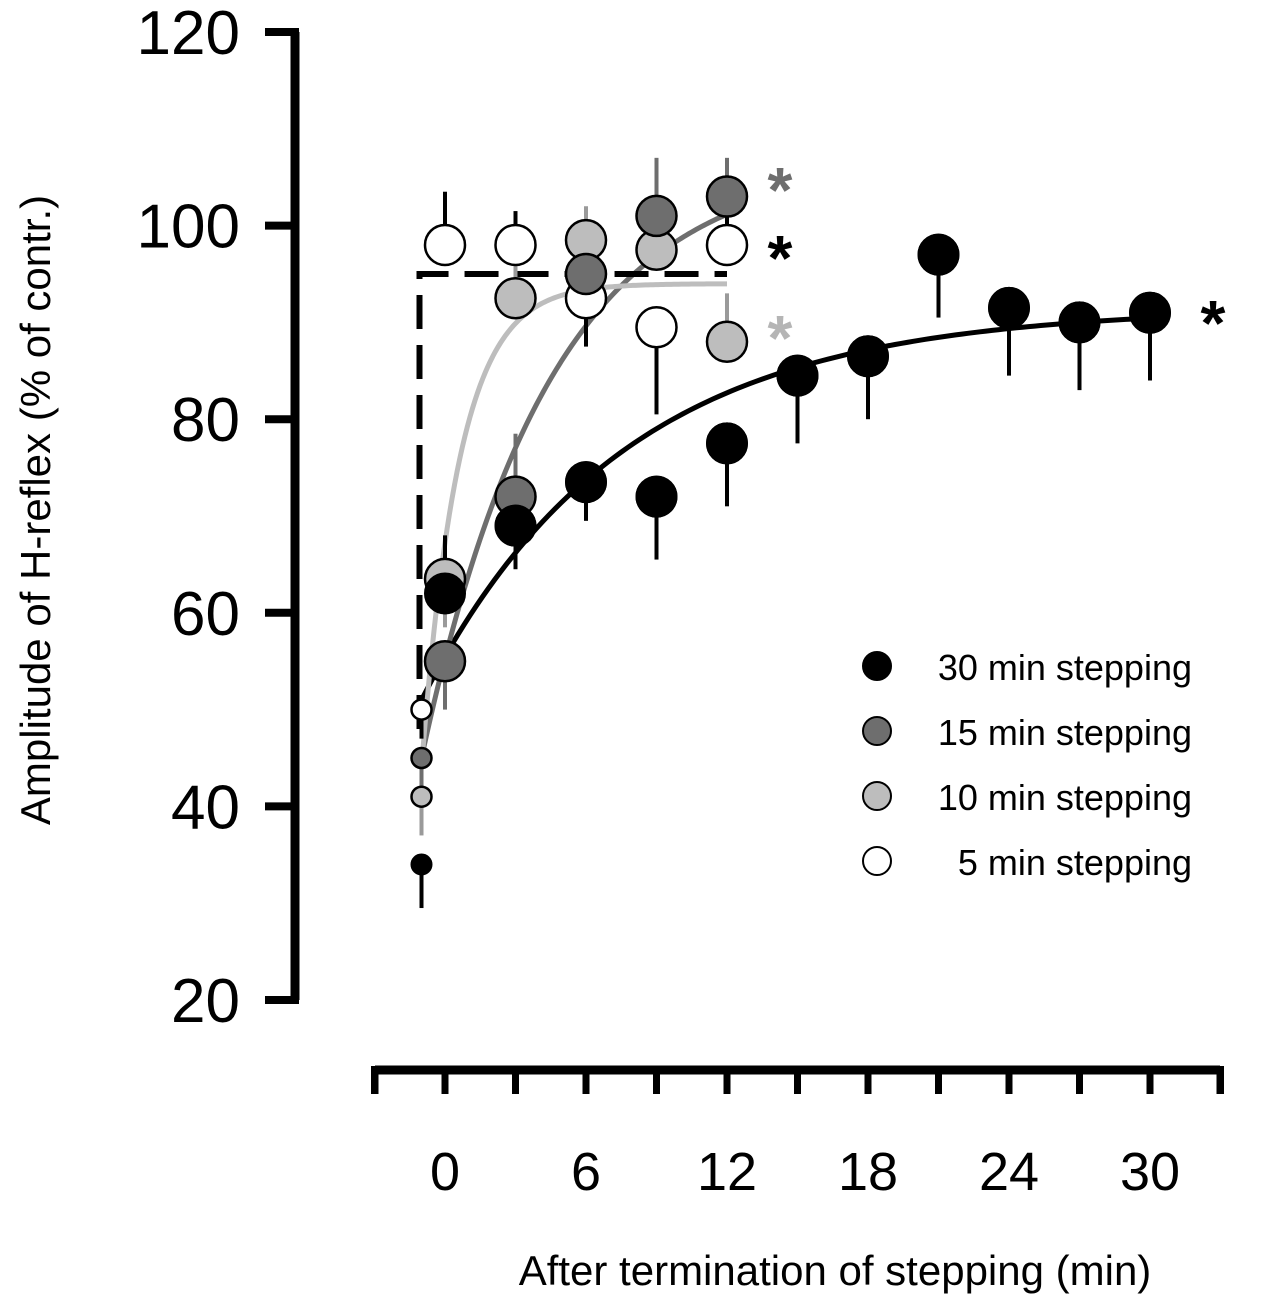  I want to click on y-tick-label-60: 60, so click(205, 614).